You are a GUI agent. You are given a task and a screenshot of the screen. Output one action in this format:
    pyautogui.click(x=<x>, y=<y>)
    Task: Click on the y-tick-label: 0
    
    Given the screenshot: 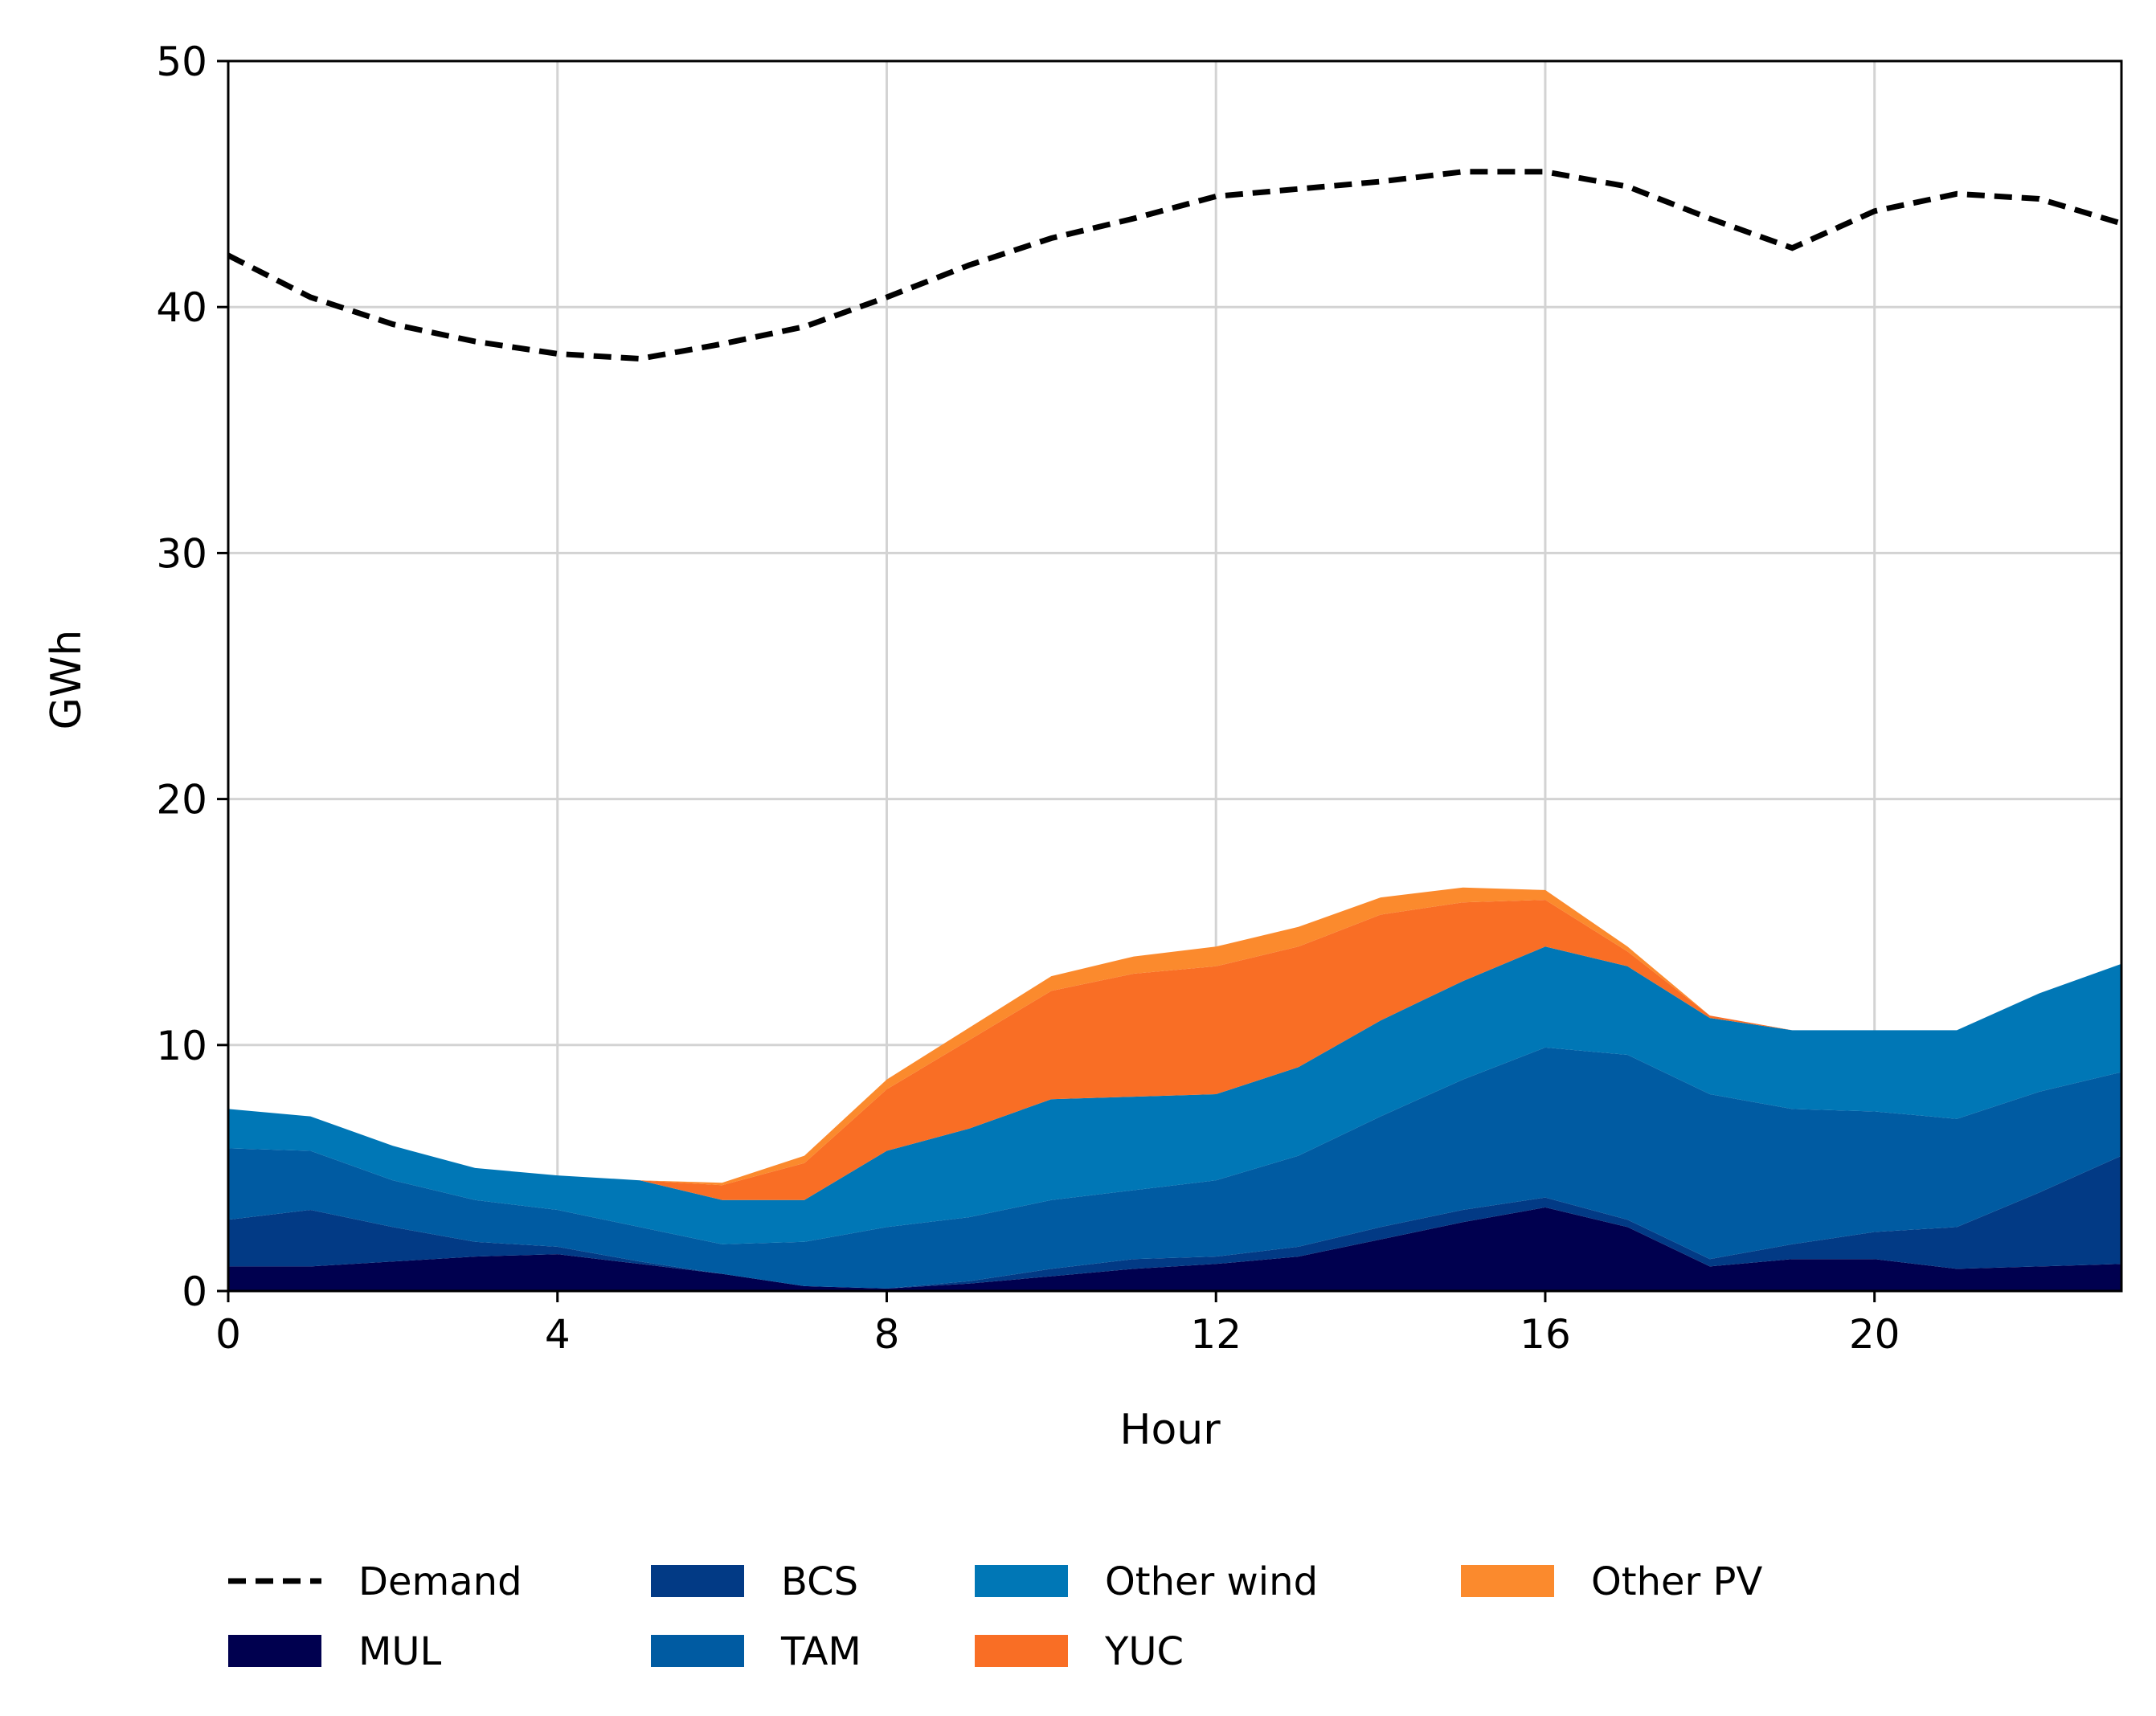 What is the action you would take?
    pyautogui.click(x=194, y=1292)
    